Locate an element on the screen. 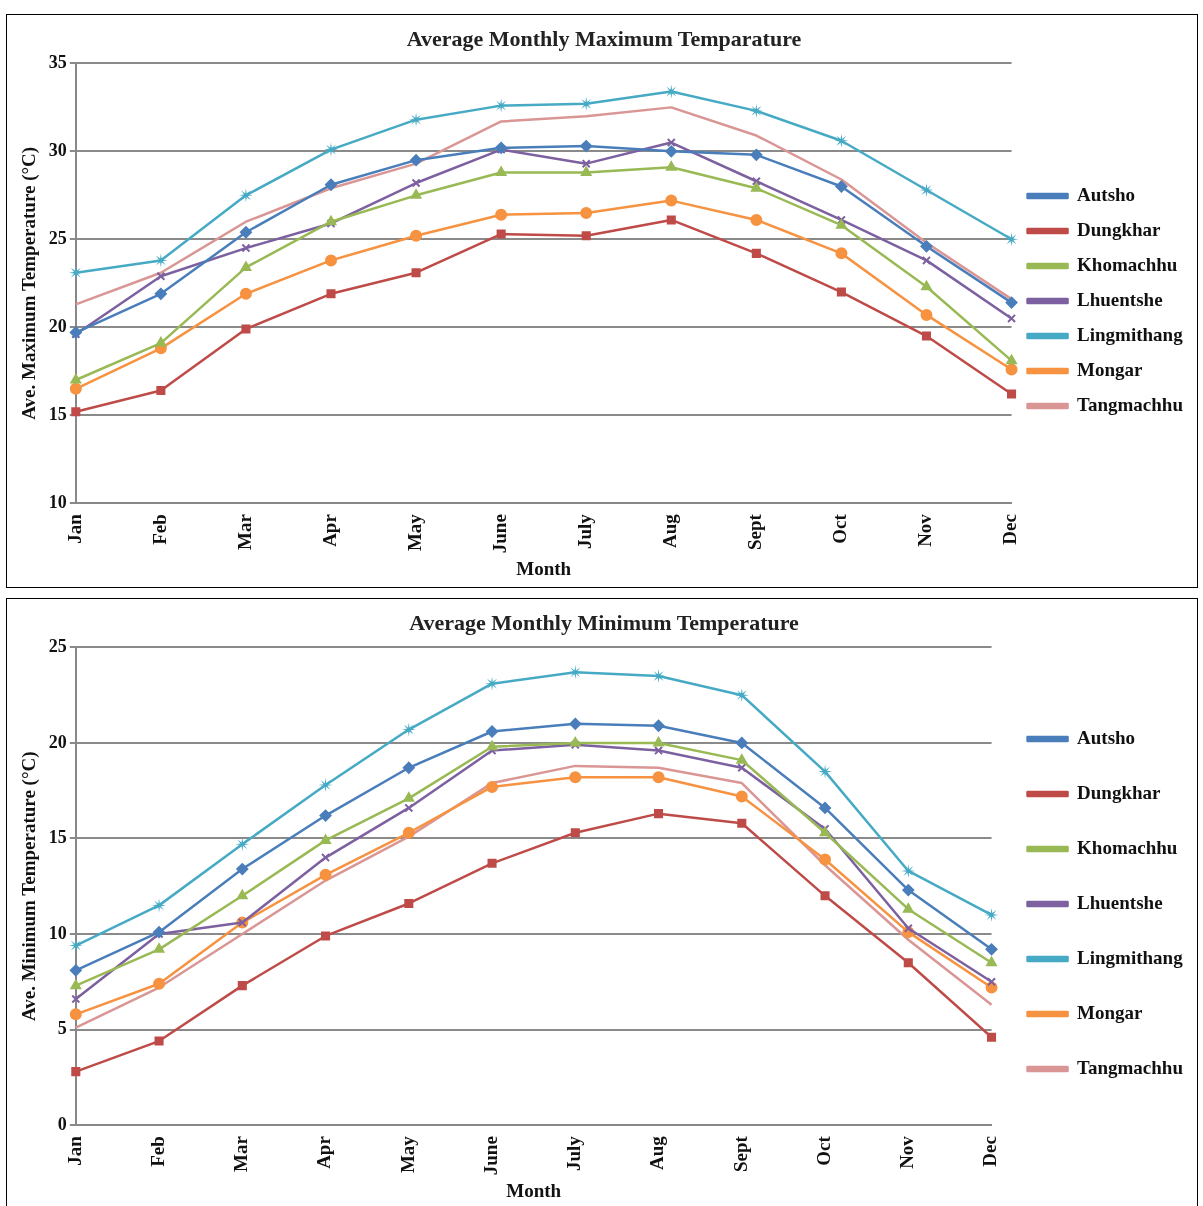  y-tick-label: 30 is located at coordinates (57, 150).